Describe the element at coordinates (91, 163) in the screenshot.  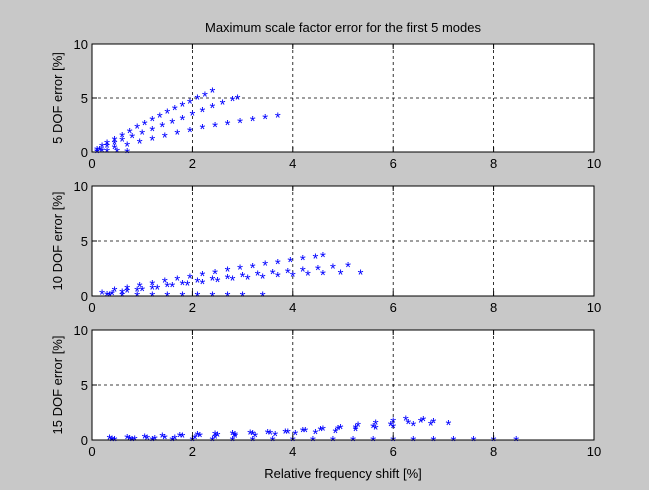
I see `x-tick-label: 0` at that location.